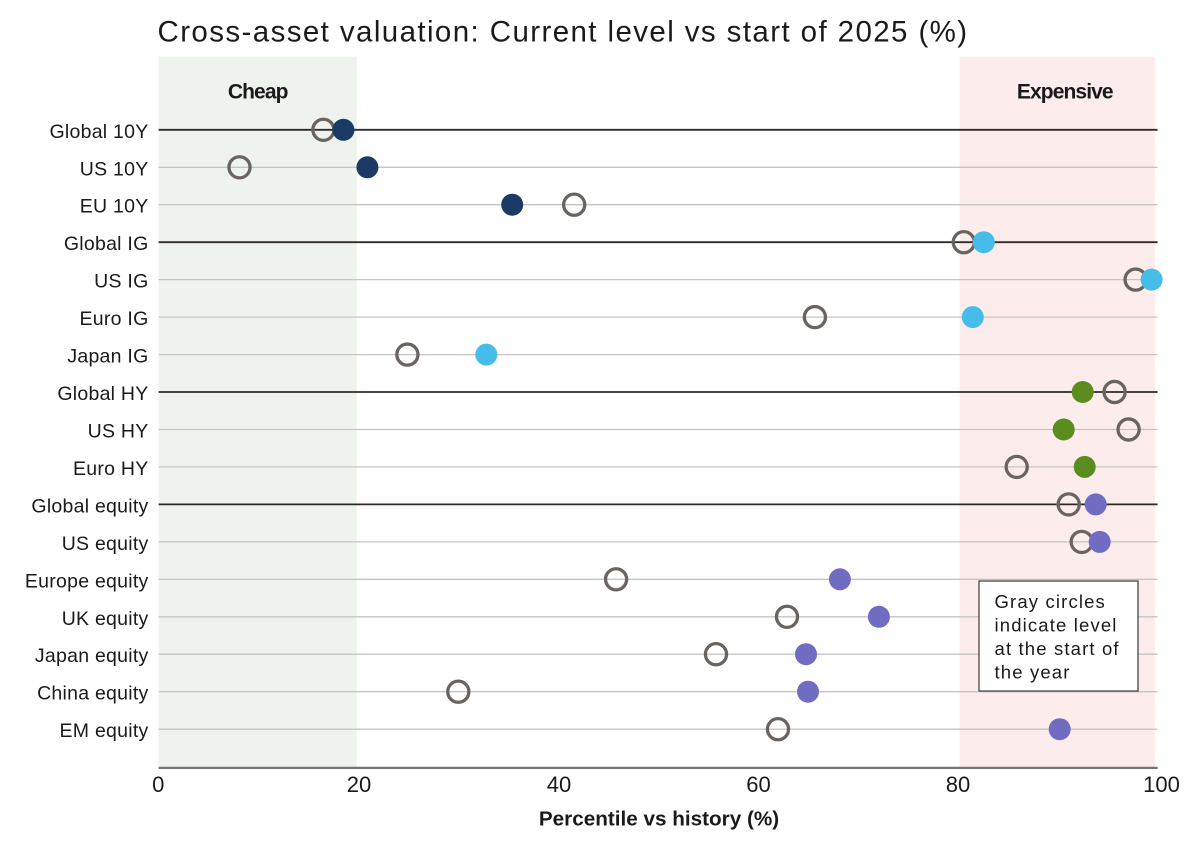  What do you see at coordinates (99, 132) in the screenshot?
I see `svg-text: Global 10Y` at bounding box center [99, 132].